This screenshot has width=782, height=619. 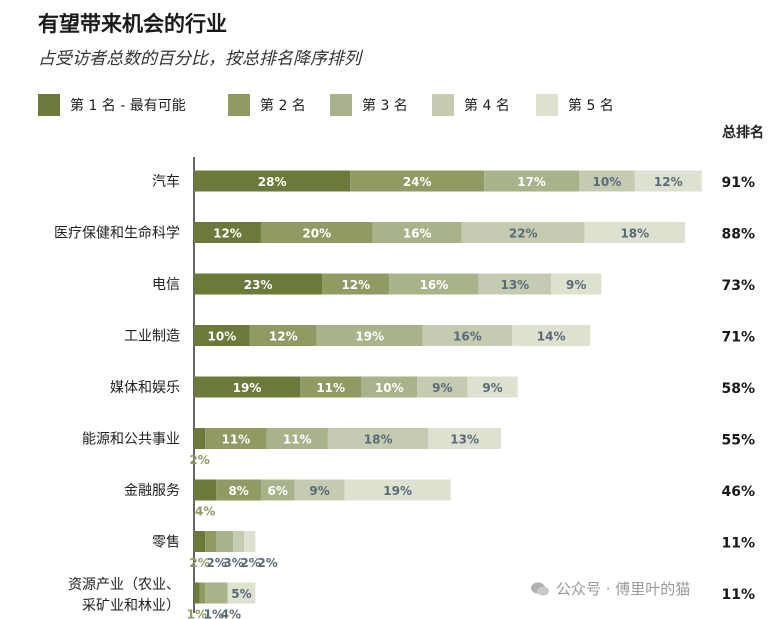 I want to click on data-label: 19%, so click(x=247, y=388).